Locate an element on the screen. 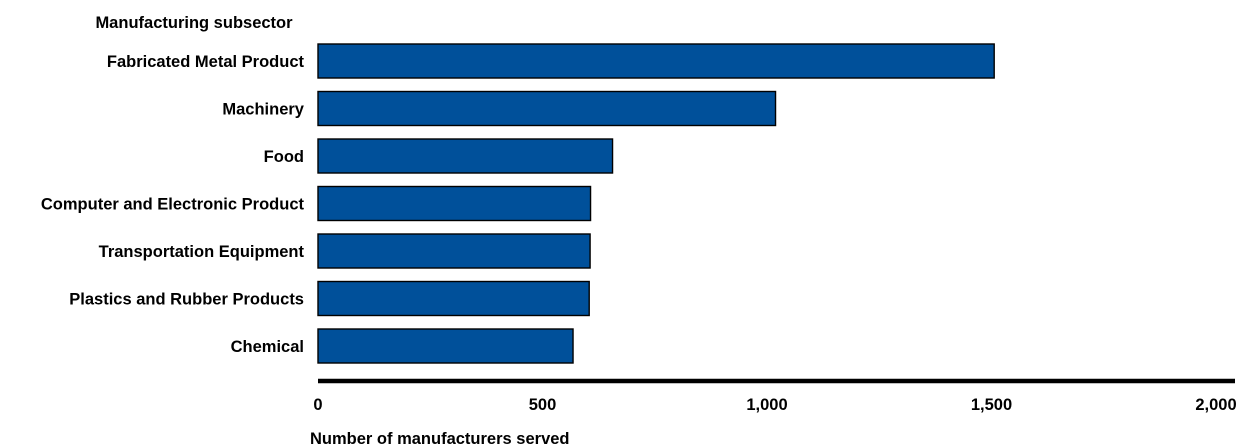  x-axis-title: Number of manufacturers served is located at coordinates (440, 438).